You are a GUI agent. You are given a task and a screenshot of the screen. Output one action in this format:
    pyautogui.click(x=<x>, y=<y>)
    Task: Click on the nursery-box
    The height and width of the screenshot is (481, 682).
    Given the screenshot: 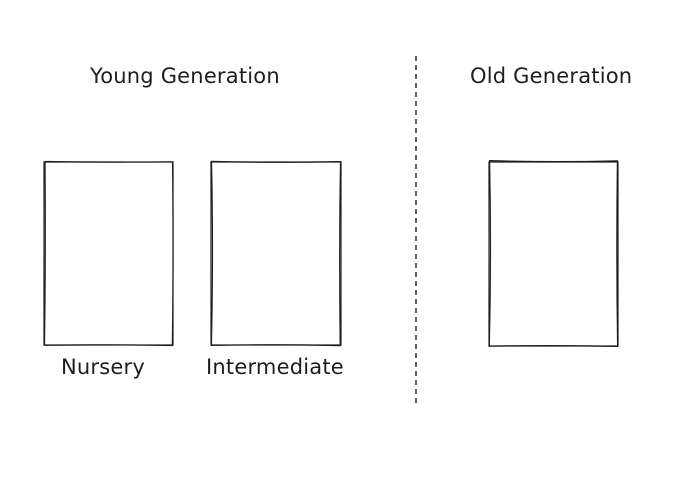 What is the action you would take?
    pyautogui.click(x=108, y=253)
    